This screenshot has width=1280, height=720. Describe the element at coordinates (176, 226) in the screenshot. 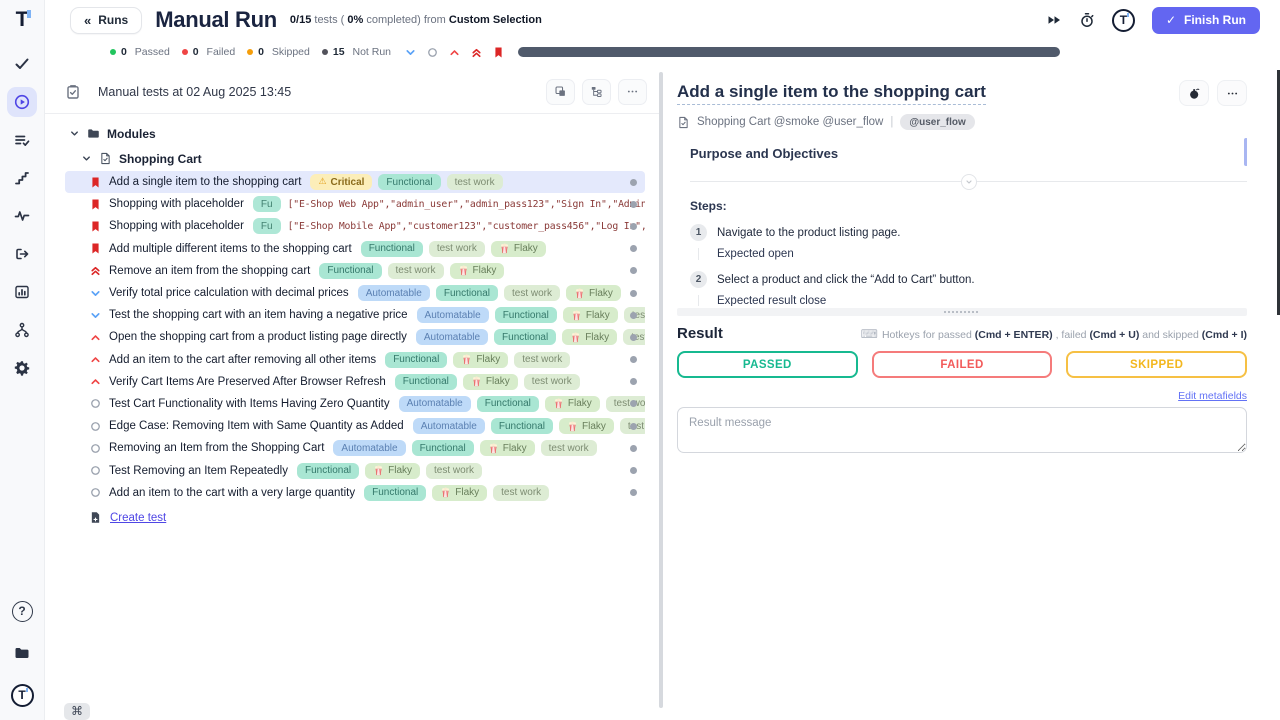

I see `test-title: Shopping with placeholder` at that location.